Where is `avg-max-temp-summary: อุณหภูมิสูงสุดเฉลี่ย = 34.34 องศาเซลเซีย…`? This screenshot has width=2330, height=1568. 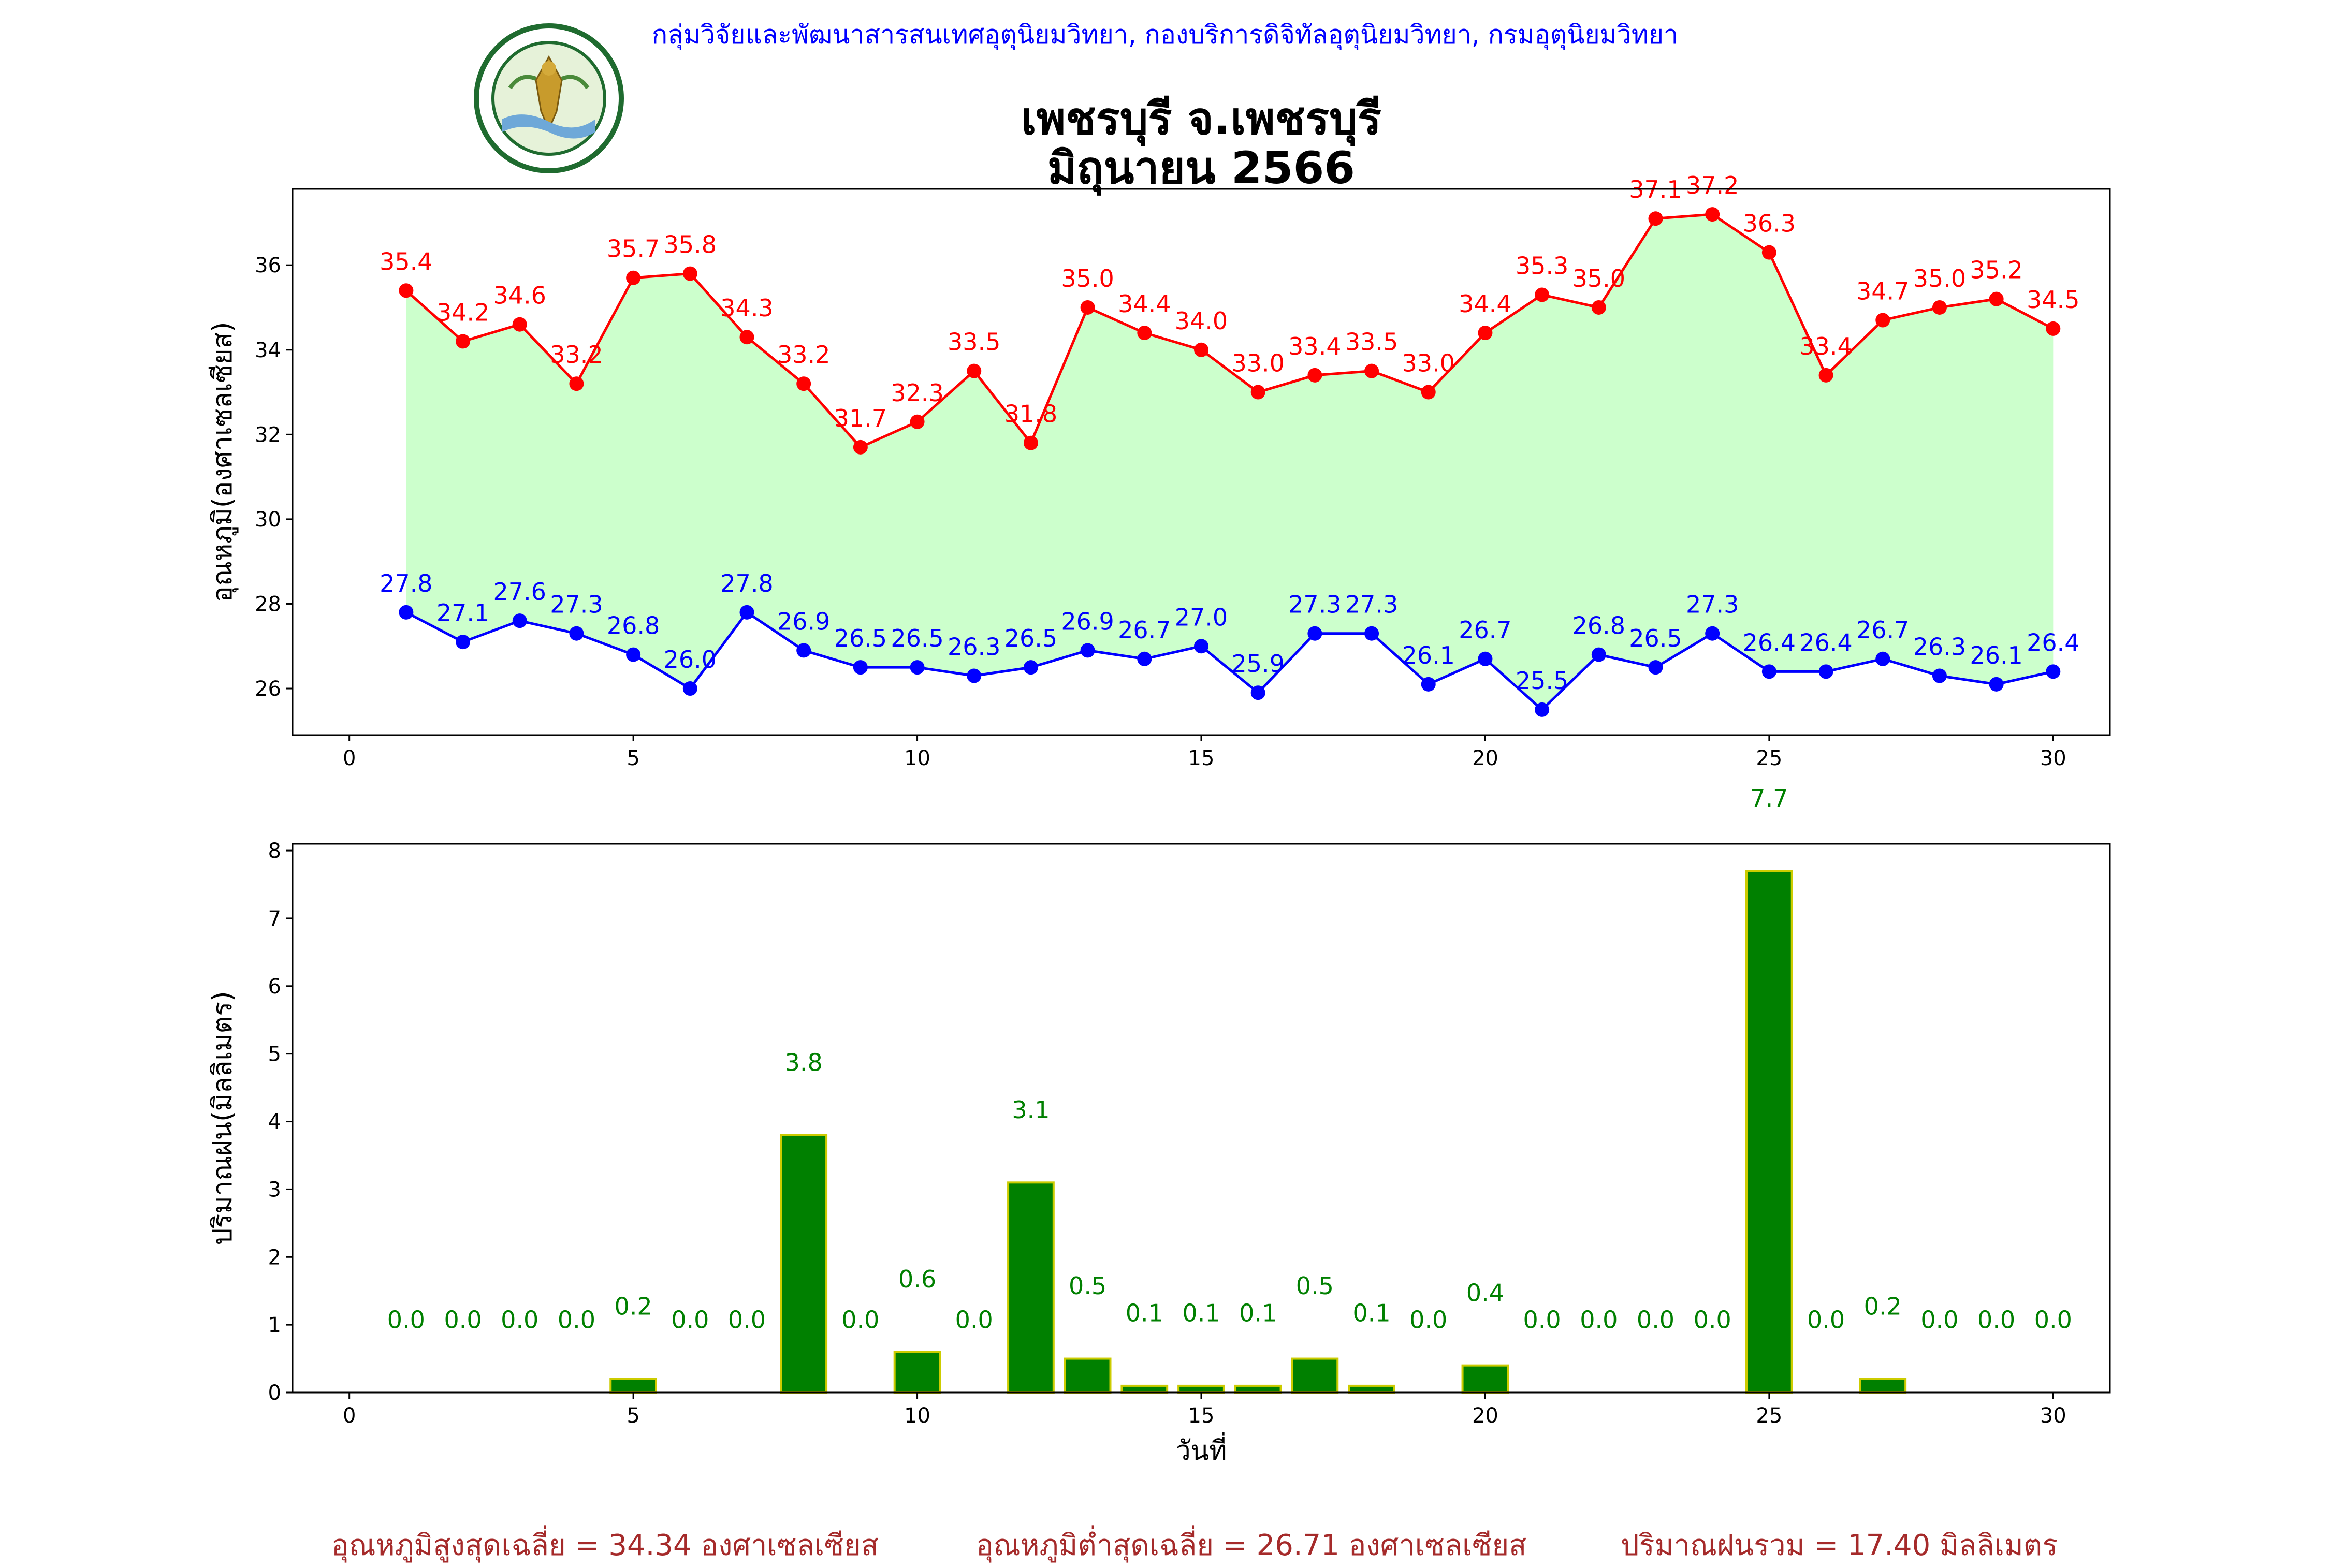 avg-max-temp-summary: อุณหภูมิสูงสุดเฉลี่ย = 34.34 องศาเซลเซีย… is located at coordinates (605, 1545).